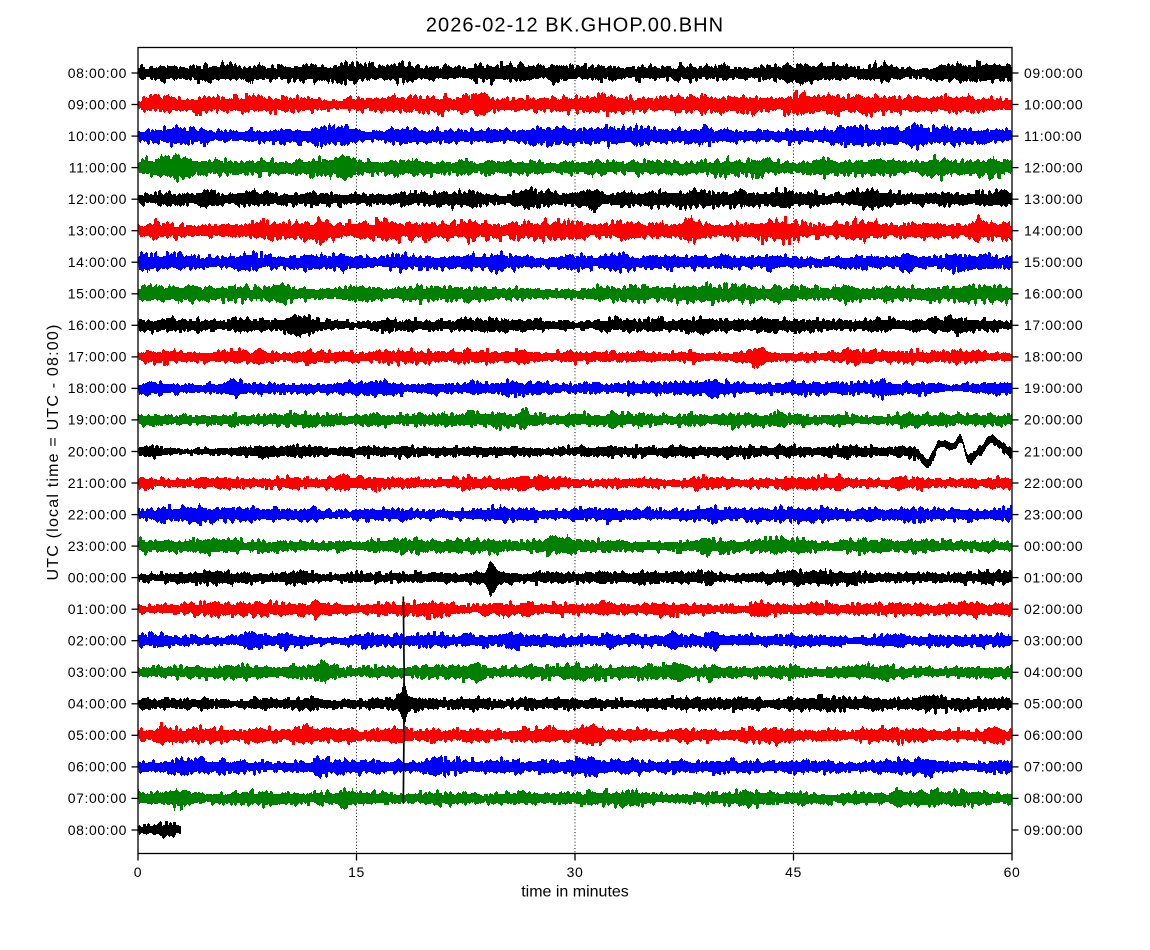  What do you see at coordinates (575, 892) in the screenshot?
I see `svg-text: time in minutes` at bounding box center [575, 892].